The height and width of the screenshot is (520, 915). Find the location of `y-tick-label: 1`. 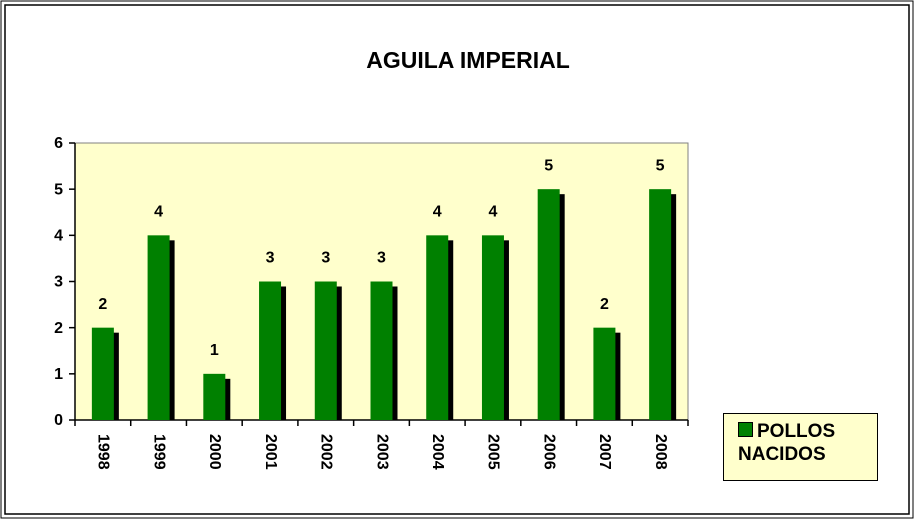

y-tick-label: 1 is located at coordinates (58, 374).